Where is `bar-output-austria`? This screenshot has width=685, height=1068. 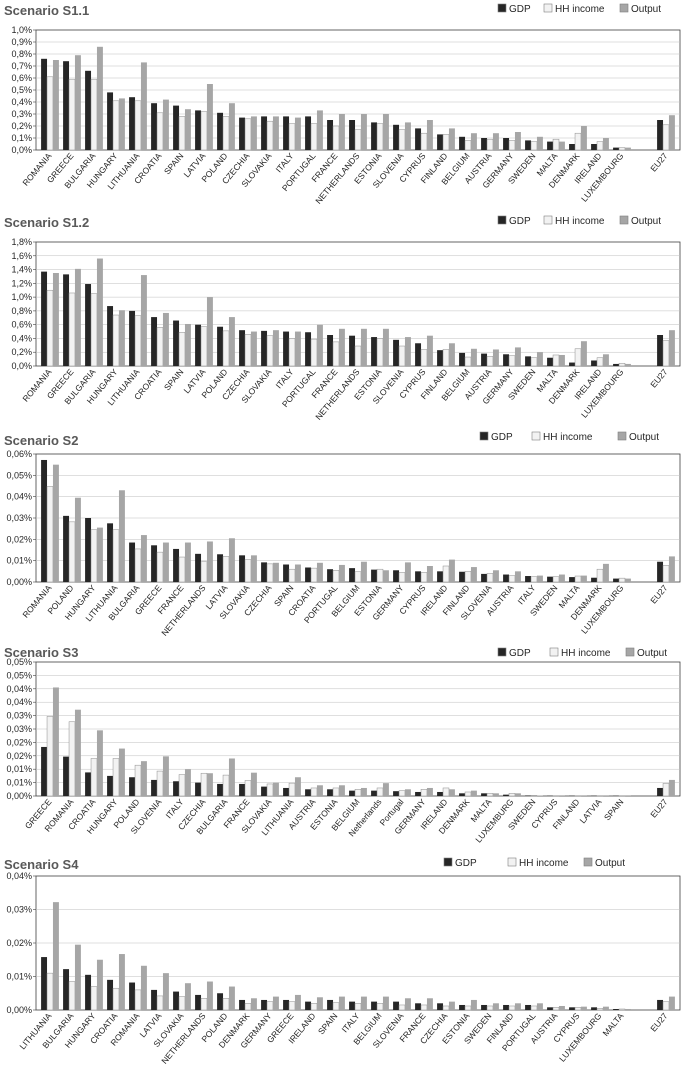 bar-output-austria is located at coordinates (495, 141).